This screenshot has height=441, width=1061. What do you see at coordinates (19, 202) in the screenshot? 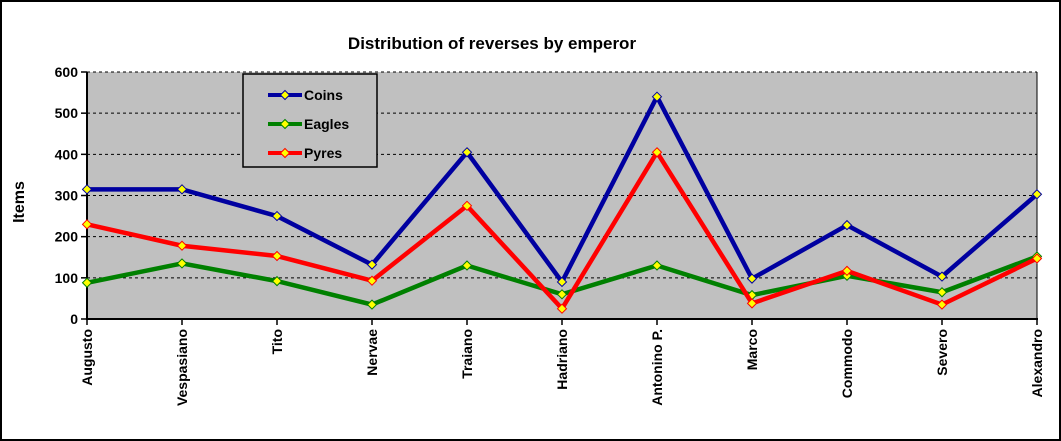
I see `y-axis-title: Items` at bounding box center [19, 202].